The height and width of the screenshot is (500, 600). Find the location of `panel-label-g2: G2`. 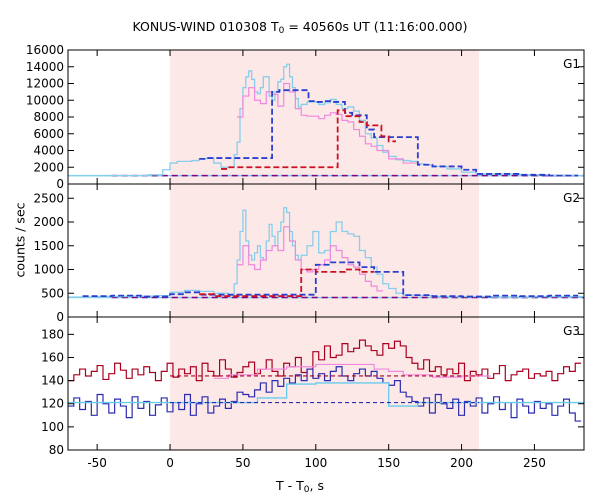

panel-label-g2: G2 is located at coordinates (571, 198).